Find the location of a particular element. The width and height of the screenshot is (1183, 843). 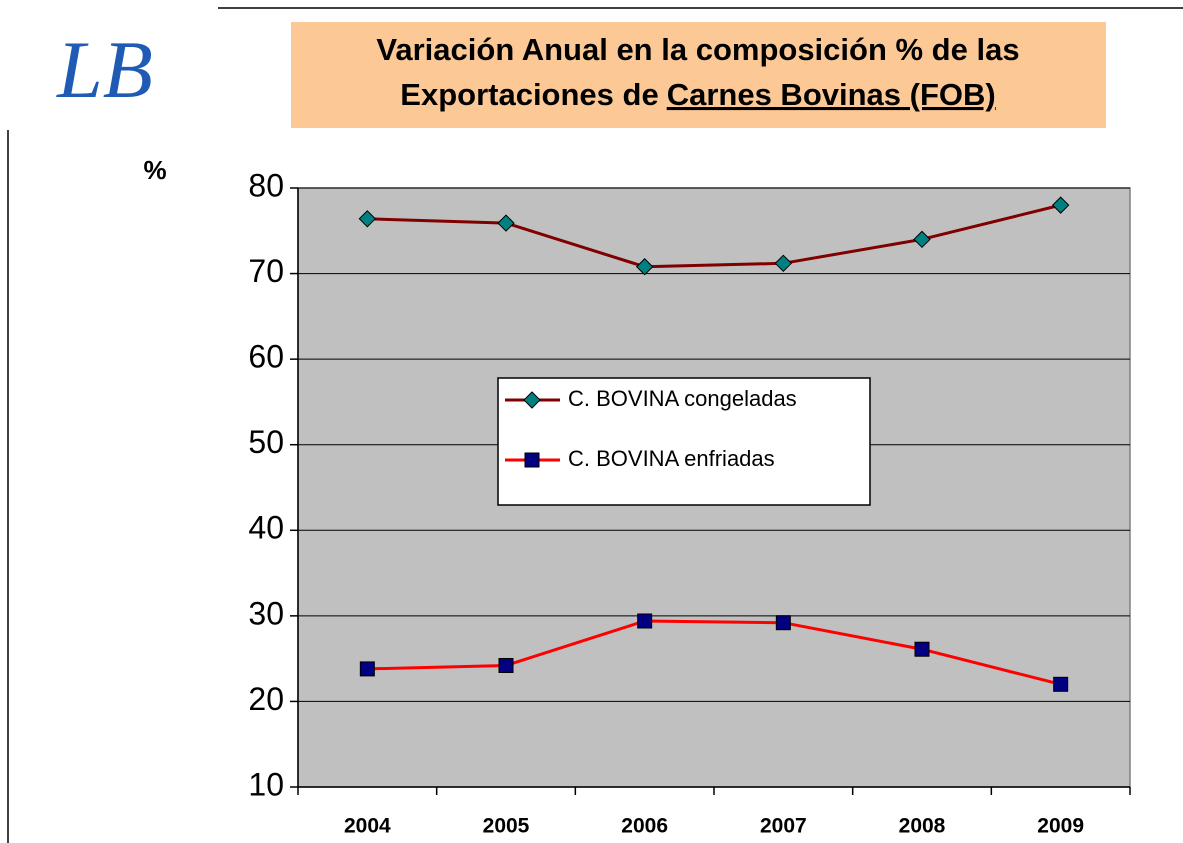

y-tick-label: 80 is located at coordinates (266, 185).